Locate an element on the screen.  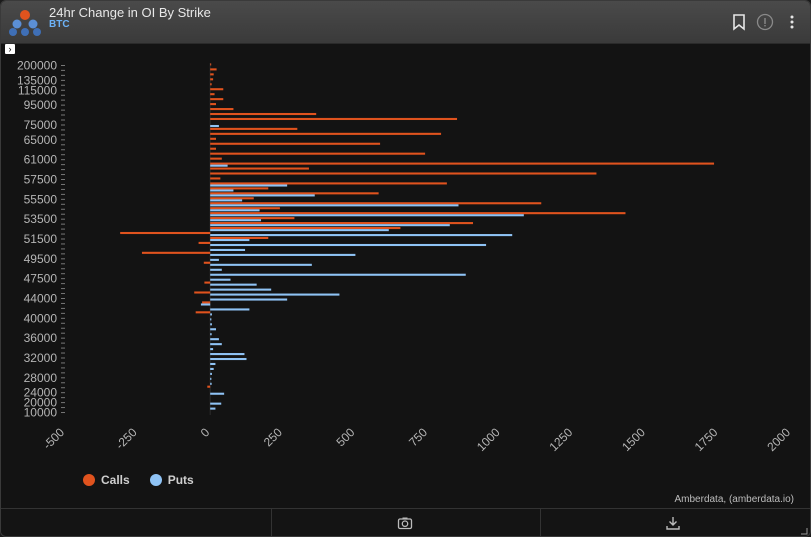
expand-toggle-button: › is located at coordinates (10, 49).